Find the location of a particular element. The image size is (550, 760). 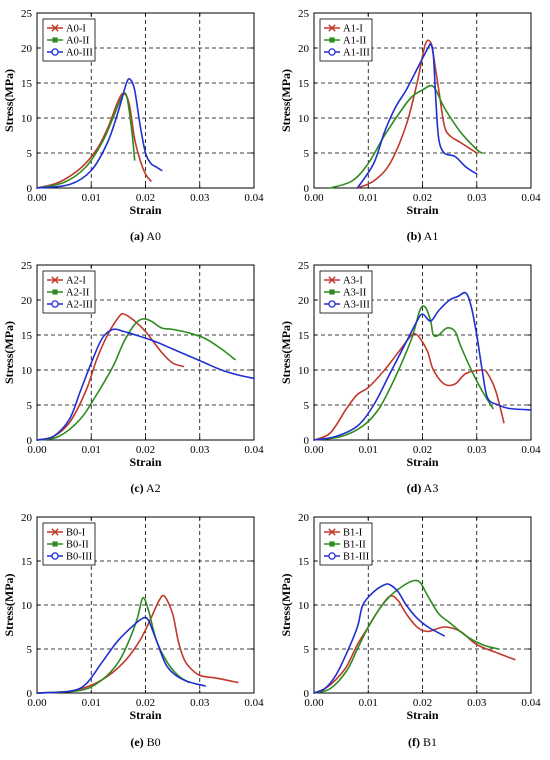

legend-label: A3-II is located at coordinates (355, 293).